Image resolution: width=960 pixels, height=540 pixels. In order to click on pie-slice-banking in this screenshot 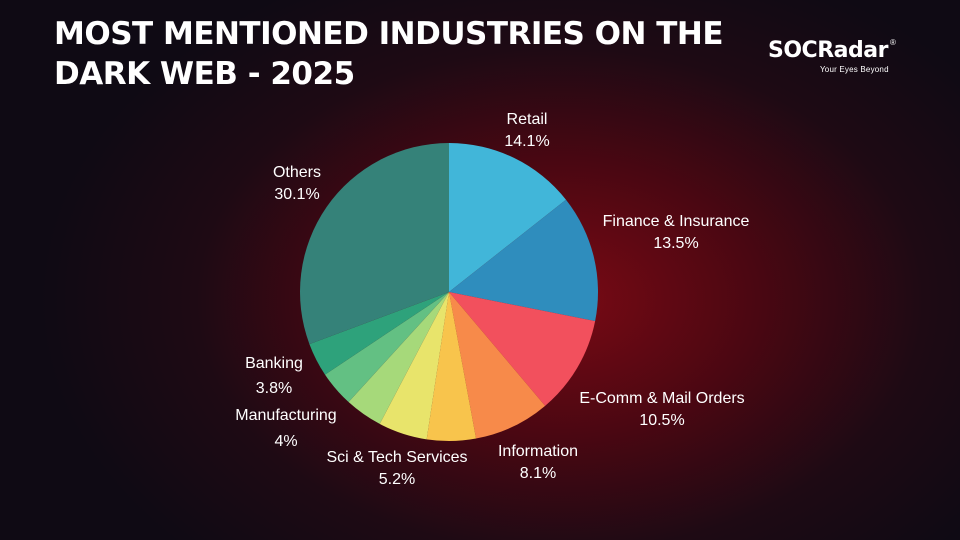, I will do `click(387, 347)`.